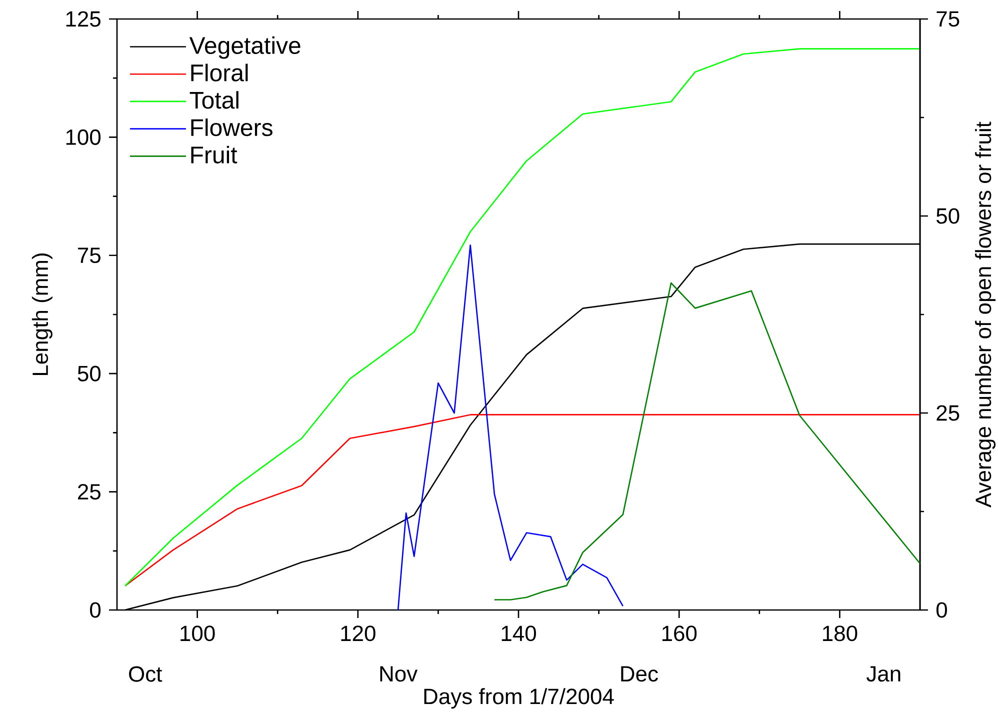 Image resolution: width=998 pixels, height=720 pixels. Describe the element at coordinates (948, 19) in the screenshot. I see `y2-tick-label: 75` at that location.